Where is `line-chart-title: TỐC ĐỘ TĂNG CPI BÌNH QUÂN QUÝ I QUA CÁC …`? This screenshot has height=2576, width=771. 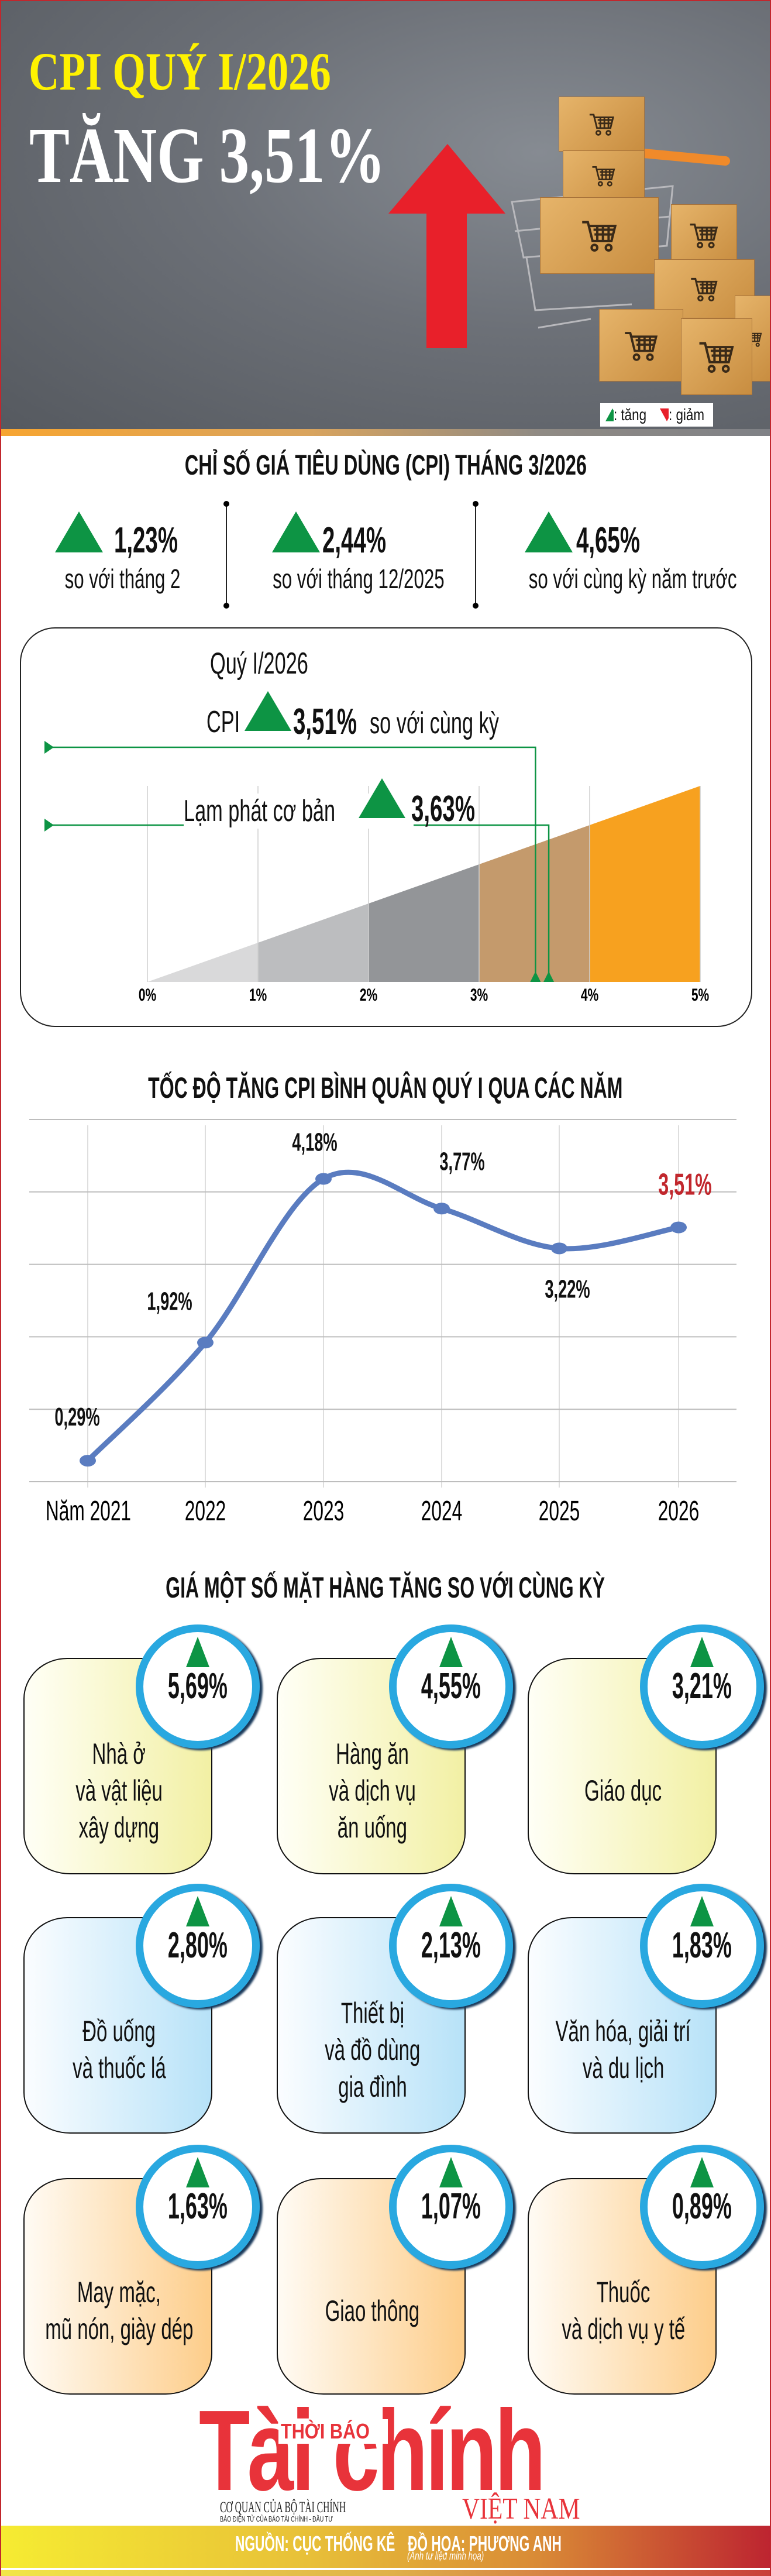 line-chart-title: TỐC ĐỘ TĂNG CPI BÌNH QUÂN QUÝ I QUA CÁC … is located at coordinates (385, 1087).